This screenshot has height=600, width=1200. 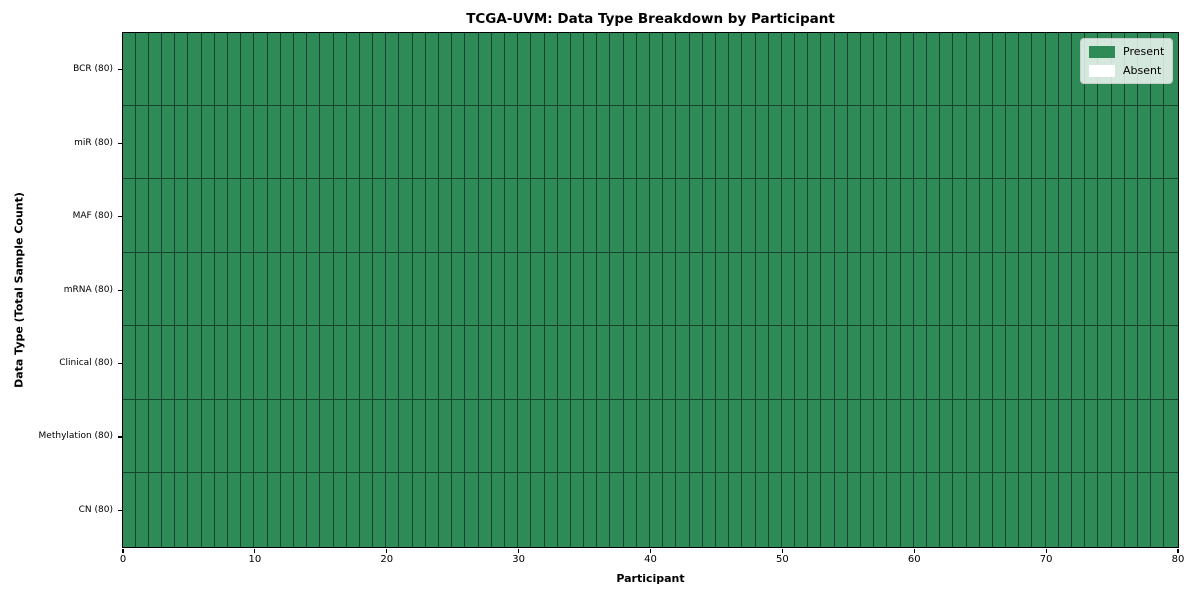 What do you see at coordinates (650, 578) in the screenshot?
I see `x-axis-label: Participant` at bounding box center [650, 578].